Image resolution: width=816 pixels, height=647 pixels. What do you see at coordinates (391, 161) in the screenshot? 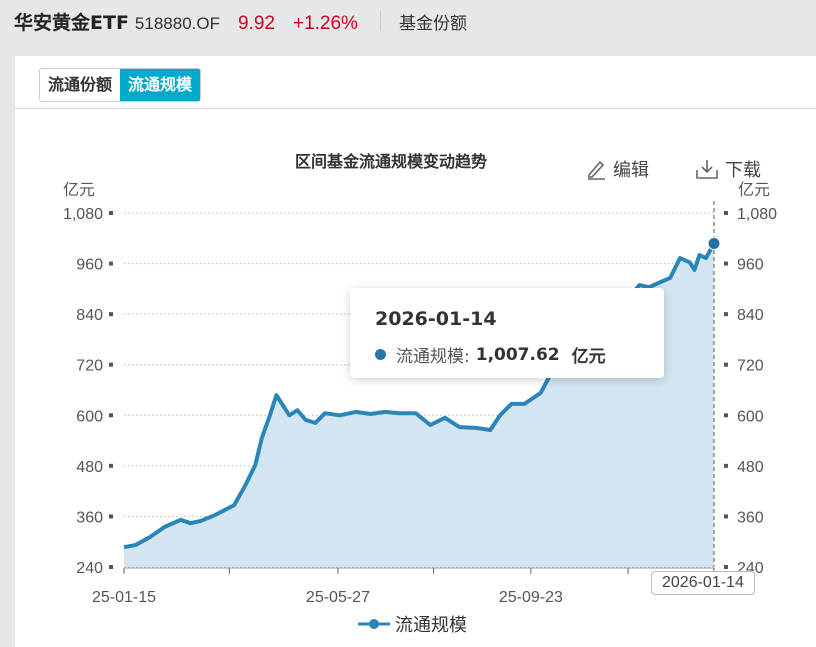
I see `chart-title: 区间基金流通规模变动趋势` at bounding box center [391, 161].